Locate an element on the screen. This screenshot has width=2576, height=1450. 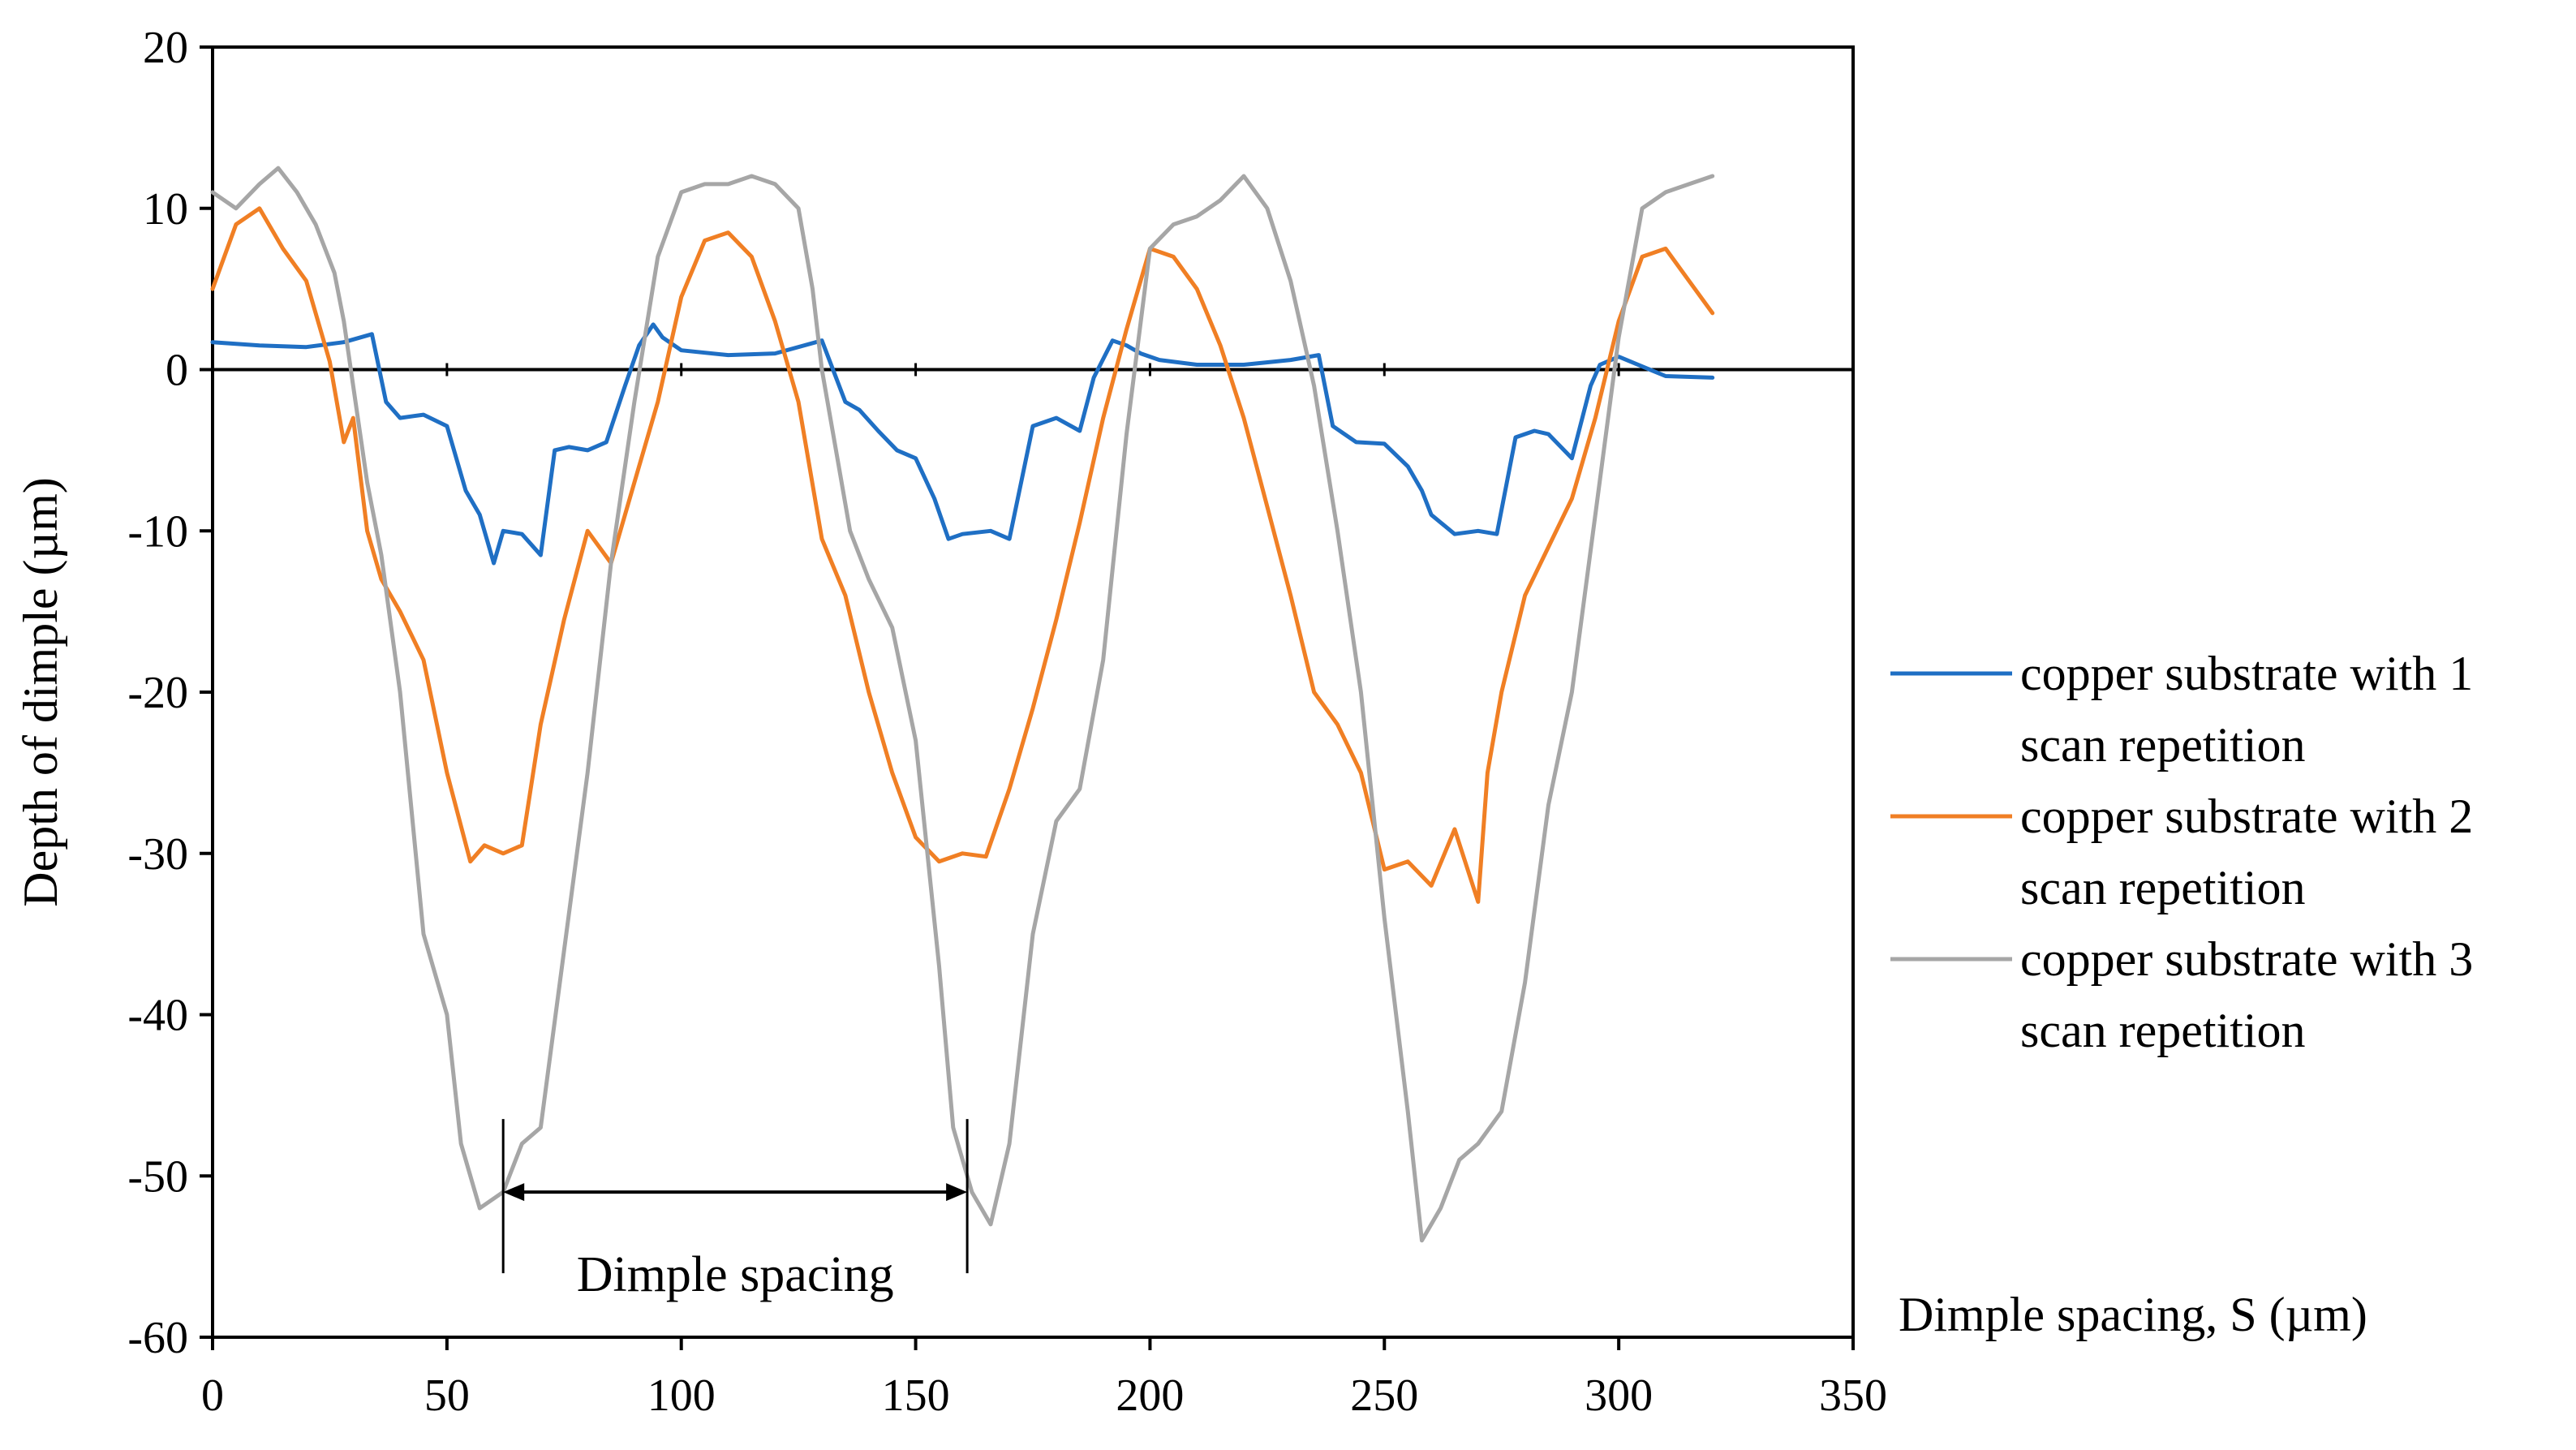
y-tick-label: 20 is located at coordinates (165, 48).